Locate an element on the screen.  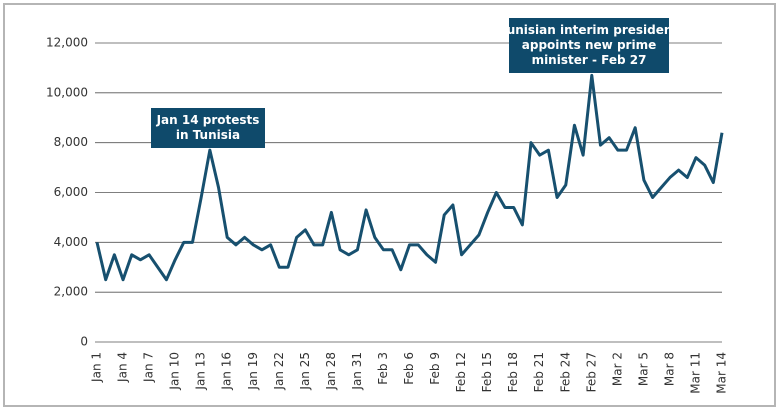
y-tick-label: 8,000 is located at coordinates (71, 142).